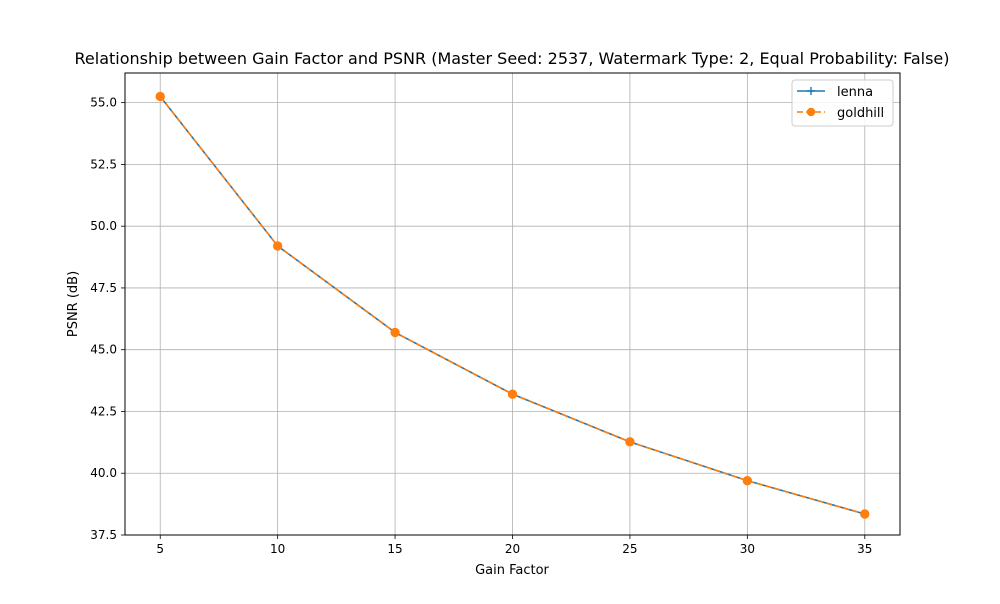 The height and width of the screenshot is (604, 1000). I want to click on y-axis-label: PSNR (dB), so click(73, 304).